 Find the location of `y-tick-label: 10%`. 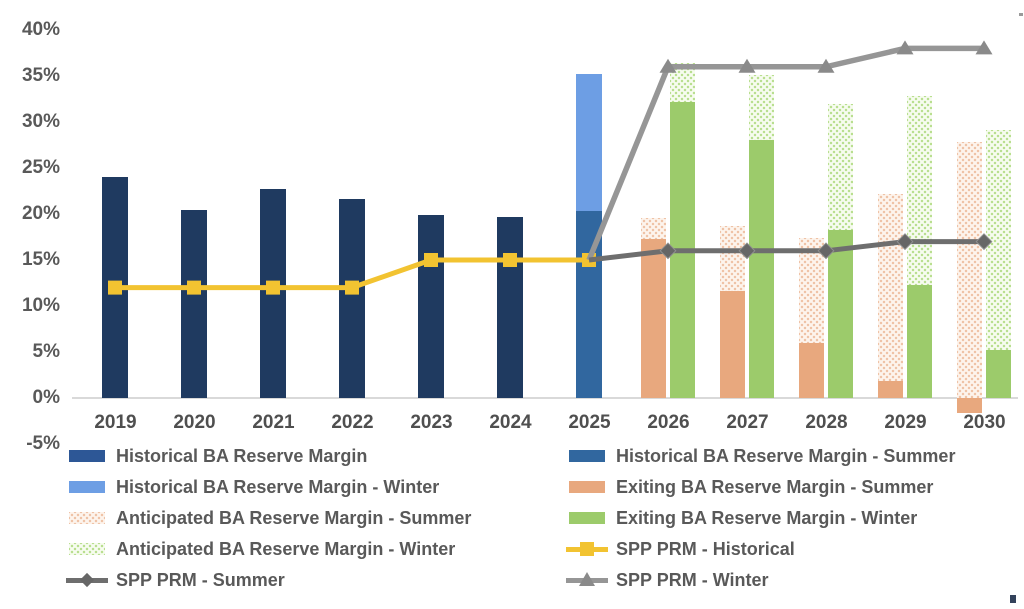

y-tick-label: 10% is located at coordinates (40, 305).